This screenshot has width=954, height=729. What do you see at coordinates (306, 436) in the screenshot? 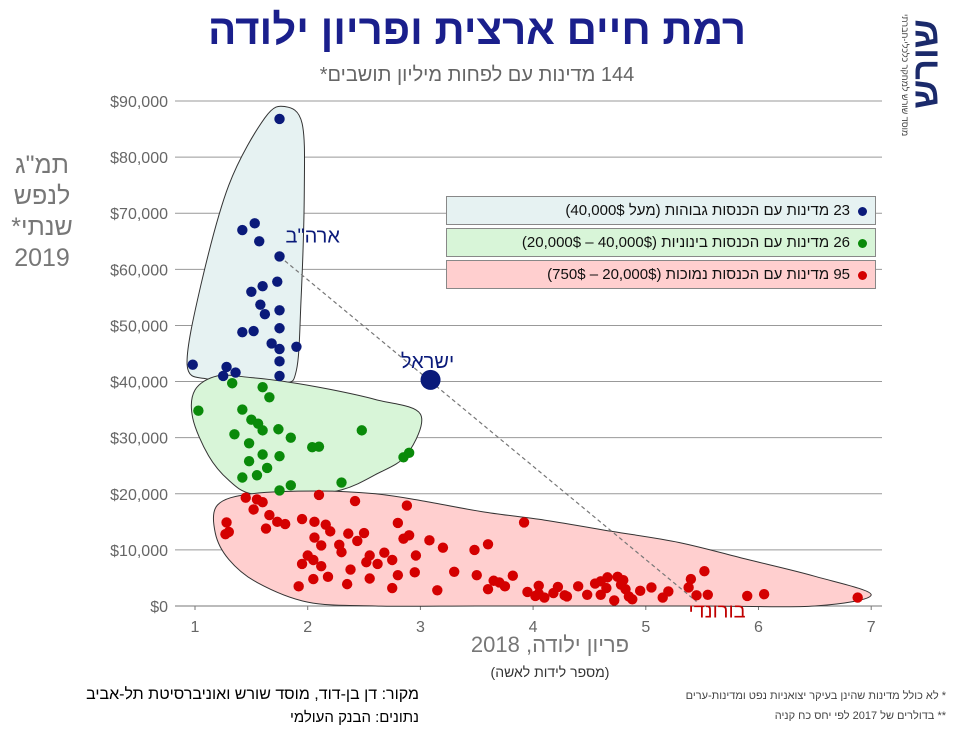
I see `middle-income-region` at bounding box center [306, 436].